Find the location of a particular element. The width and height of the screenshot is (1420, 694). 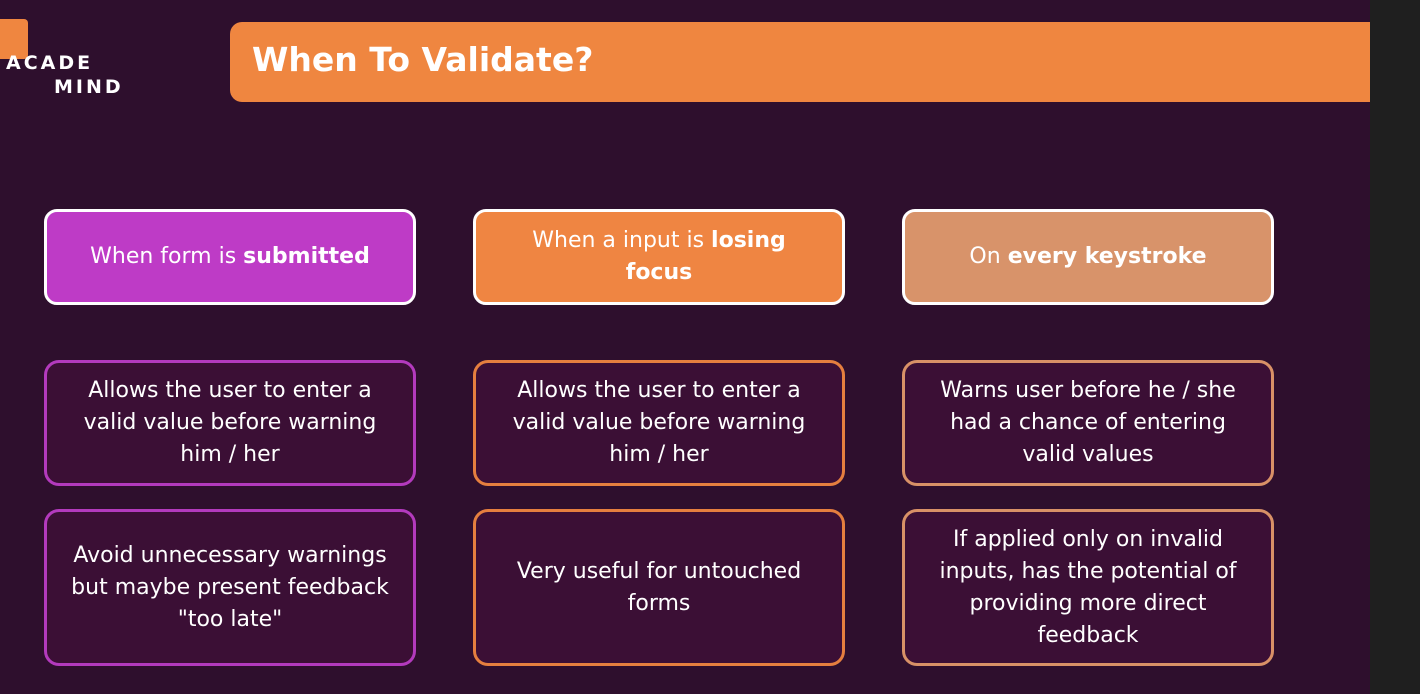

academind-logo: ACADE MIND is located at coordinates (70, 64).